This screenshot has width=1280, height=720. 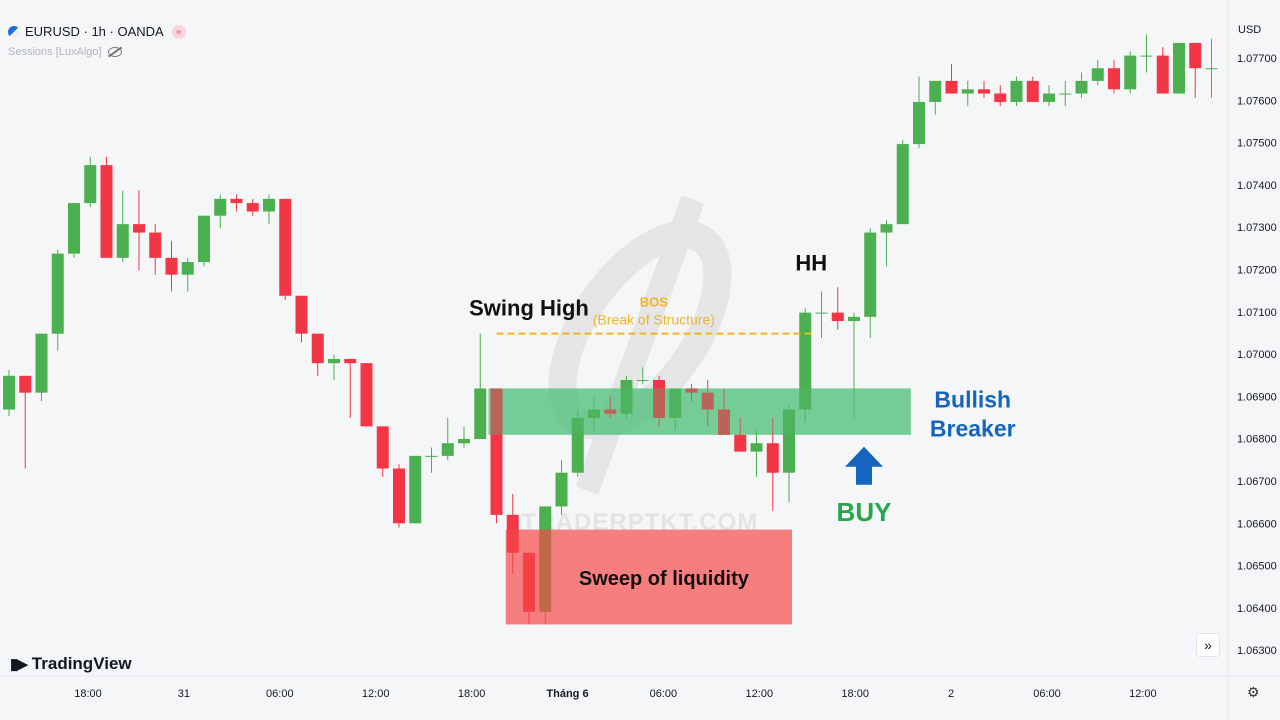 What do you see at coordinates (1253, 692) in the screenshot?
I see `settings-gear-icon: ⚙` at bounding box center [1253, 692].